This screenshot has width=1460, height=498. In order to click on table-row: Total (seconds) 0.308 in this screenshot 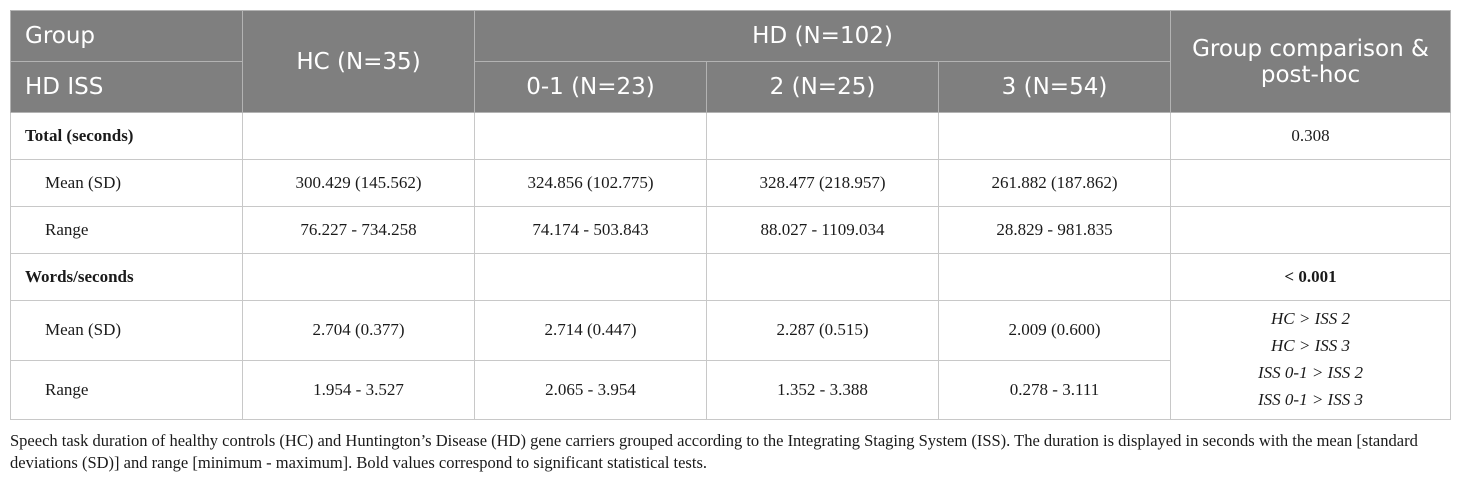, I will do `click(730, 136)`.